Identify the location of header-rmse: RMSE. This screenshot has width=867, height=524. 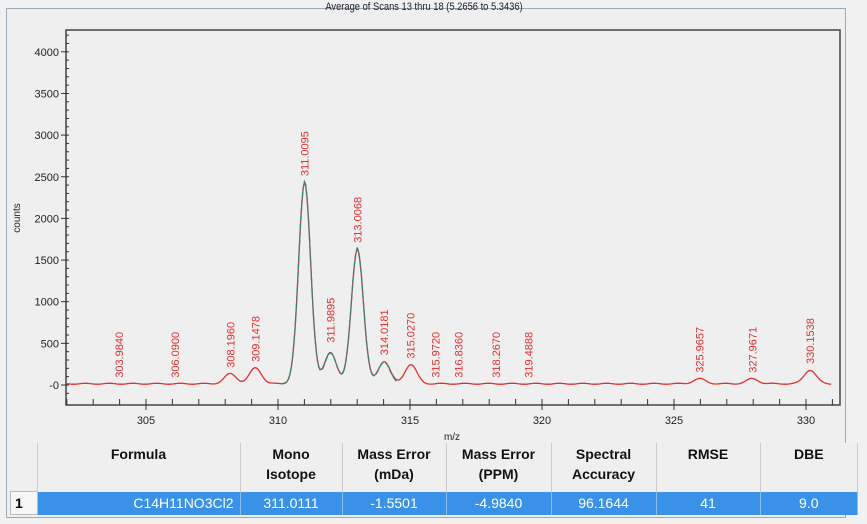
(708, 467).